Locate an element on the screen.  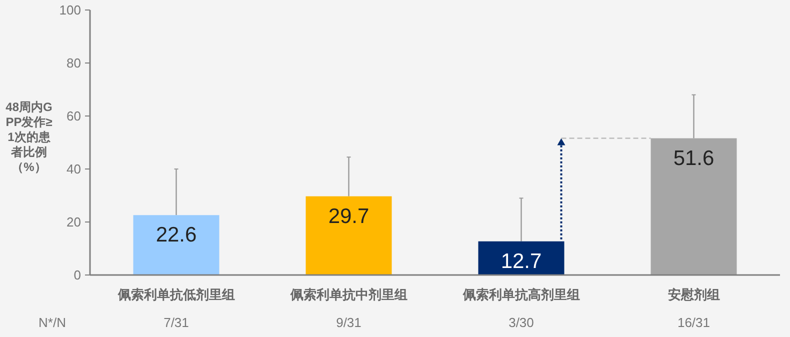
y-tick-label: 80 is located at coordinates (73, 63).